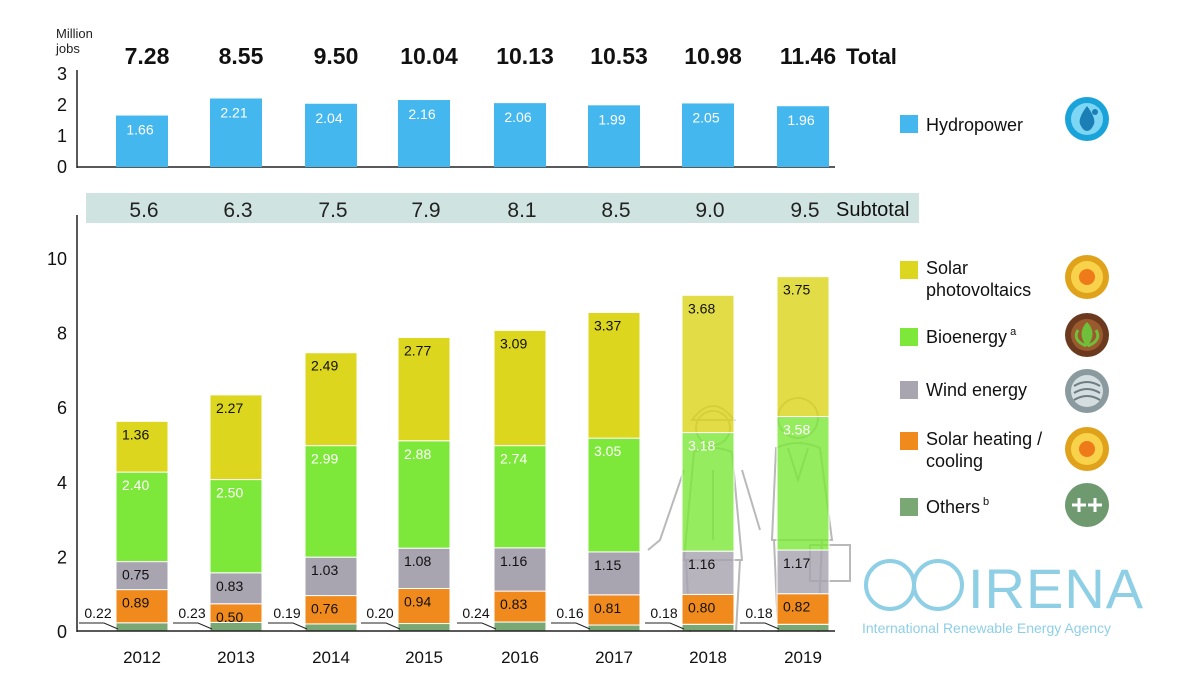 Image resolution: width=1177 pixels, height=695 pixels. What do you see at coordinates (324, 609) in the screenshot?
I see `segment-value-label-heating: 0.76` at bounding box center [324, 609].